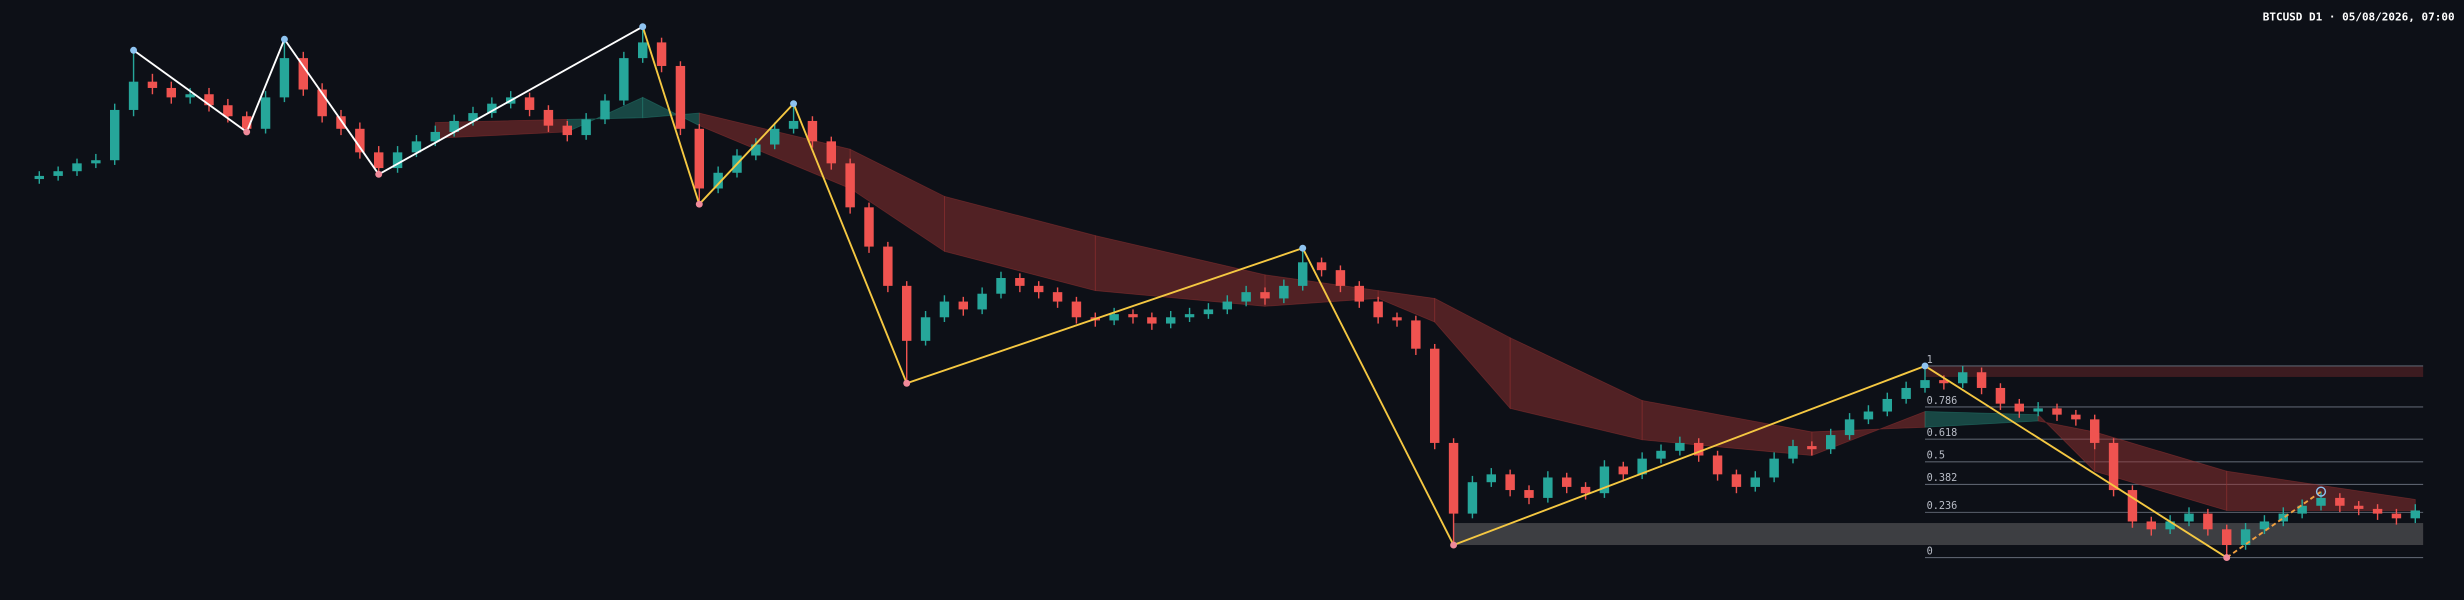  What do you see at coordinates (1930, 360) in the screenshot?
I see `fib-label: 1` at bounding box center [1930, 360].